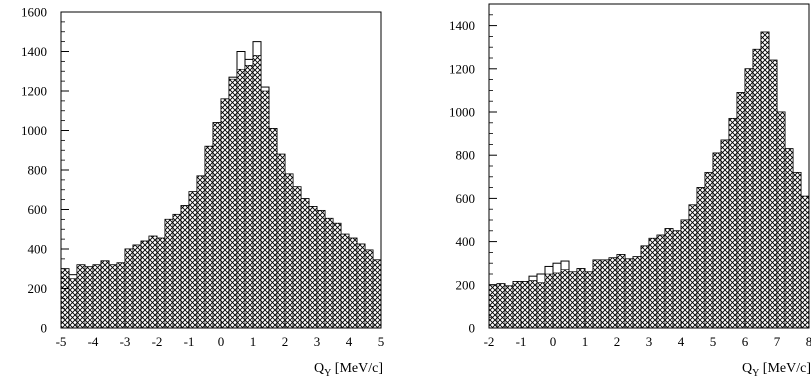  What do you see at coordinates (787, 368) in the screenshot?
I see `x-axis-label-unit: [MeV/c]` at bounding box center [787, 368].